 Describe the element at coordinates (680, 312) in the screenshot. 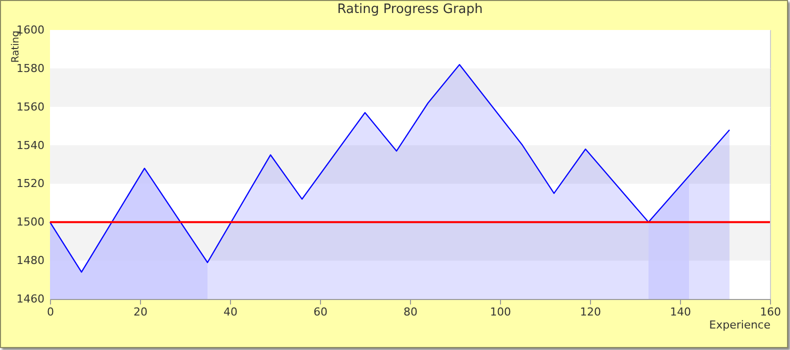

I see `x-tick-label: 140` at that location.